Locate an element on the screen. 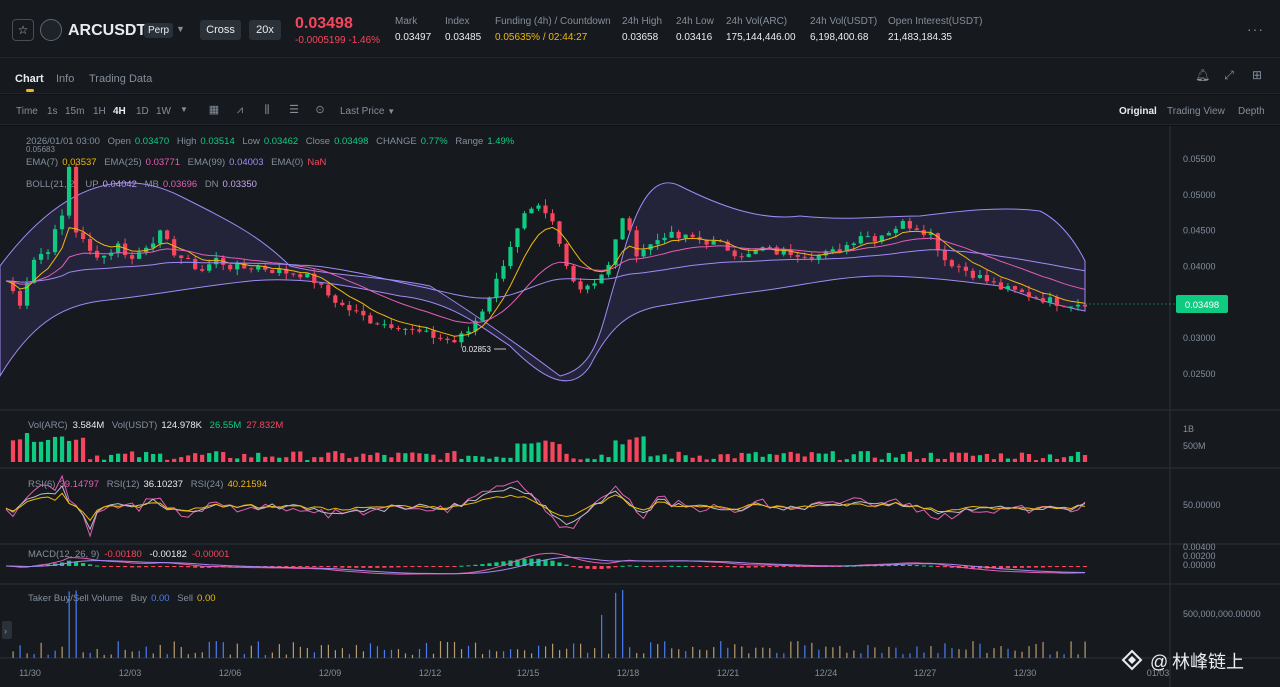 This screenshot has height=687, width=1280. stat-24h-vol-usdt: 24h Vol(USDT) 6,198,400.68 is located at coordinates (844, 29).